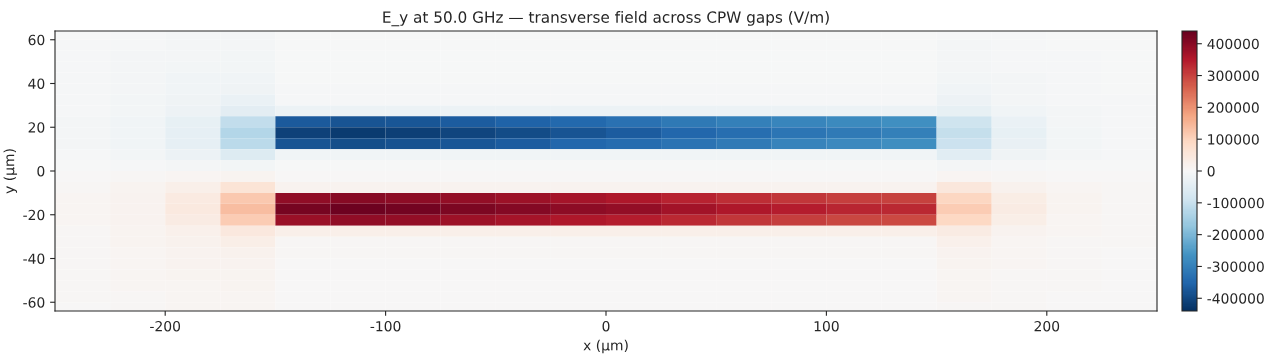 This screenshot has width=1281, height=364. Describe the element at coordinates (10, 171) in the screenshot. I see `y-axis-title: y (µm)` at that location.